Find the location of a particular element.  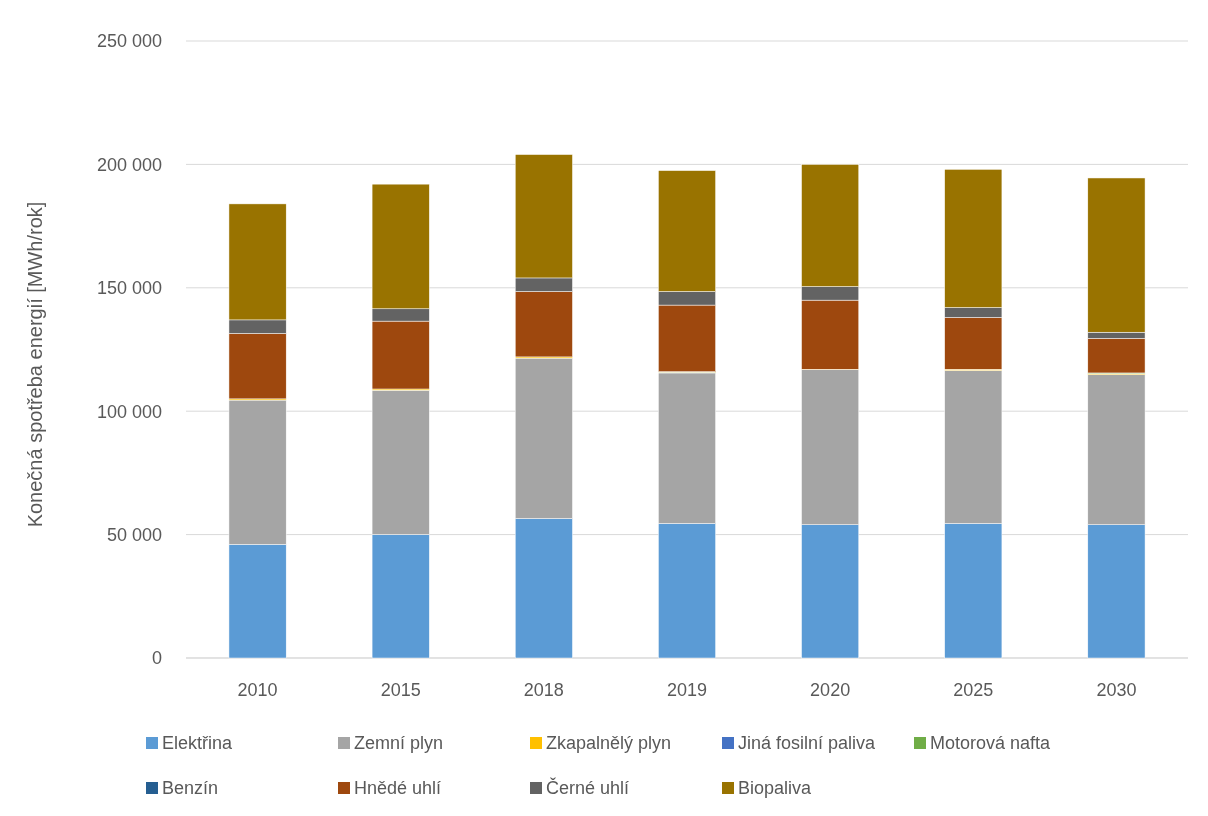

legend-label: Elektřina is located at coordinates (198, 743).